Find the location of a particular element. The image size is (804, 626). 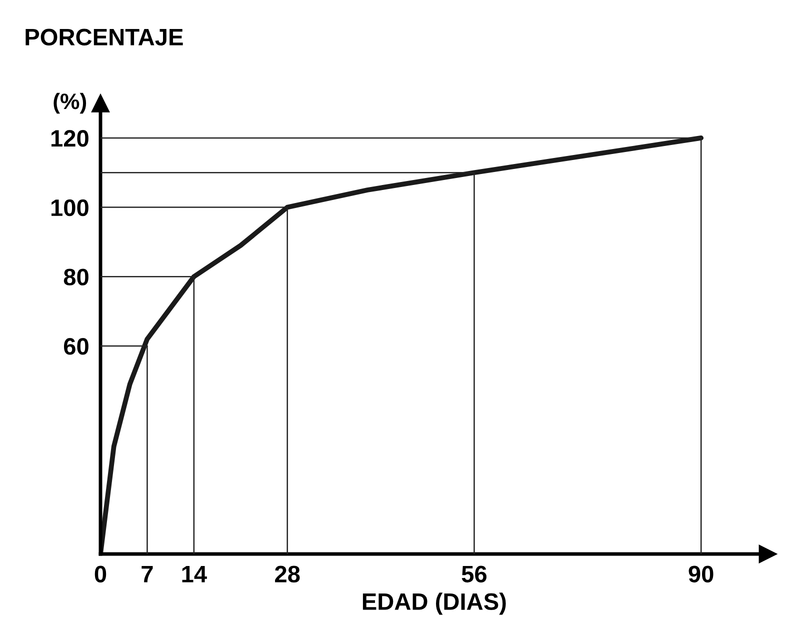

x-tick-label: 0 is located at coordinates (100, 574).